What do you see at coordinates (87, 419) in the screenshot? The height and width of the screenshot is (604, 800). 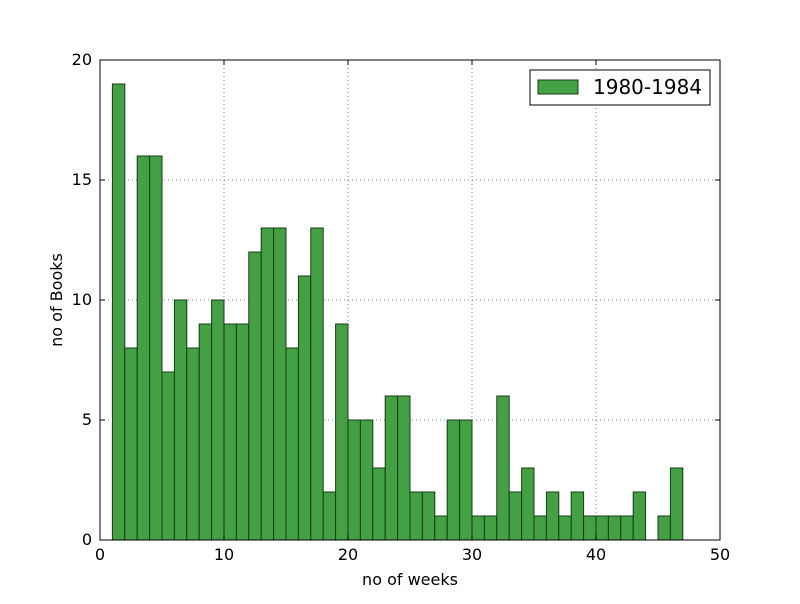 I see `y-tick-label: 5` at bounding box center [87, 419].